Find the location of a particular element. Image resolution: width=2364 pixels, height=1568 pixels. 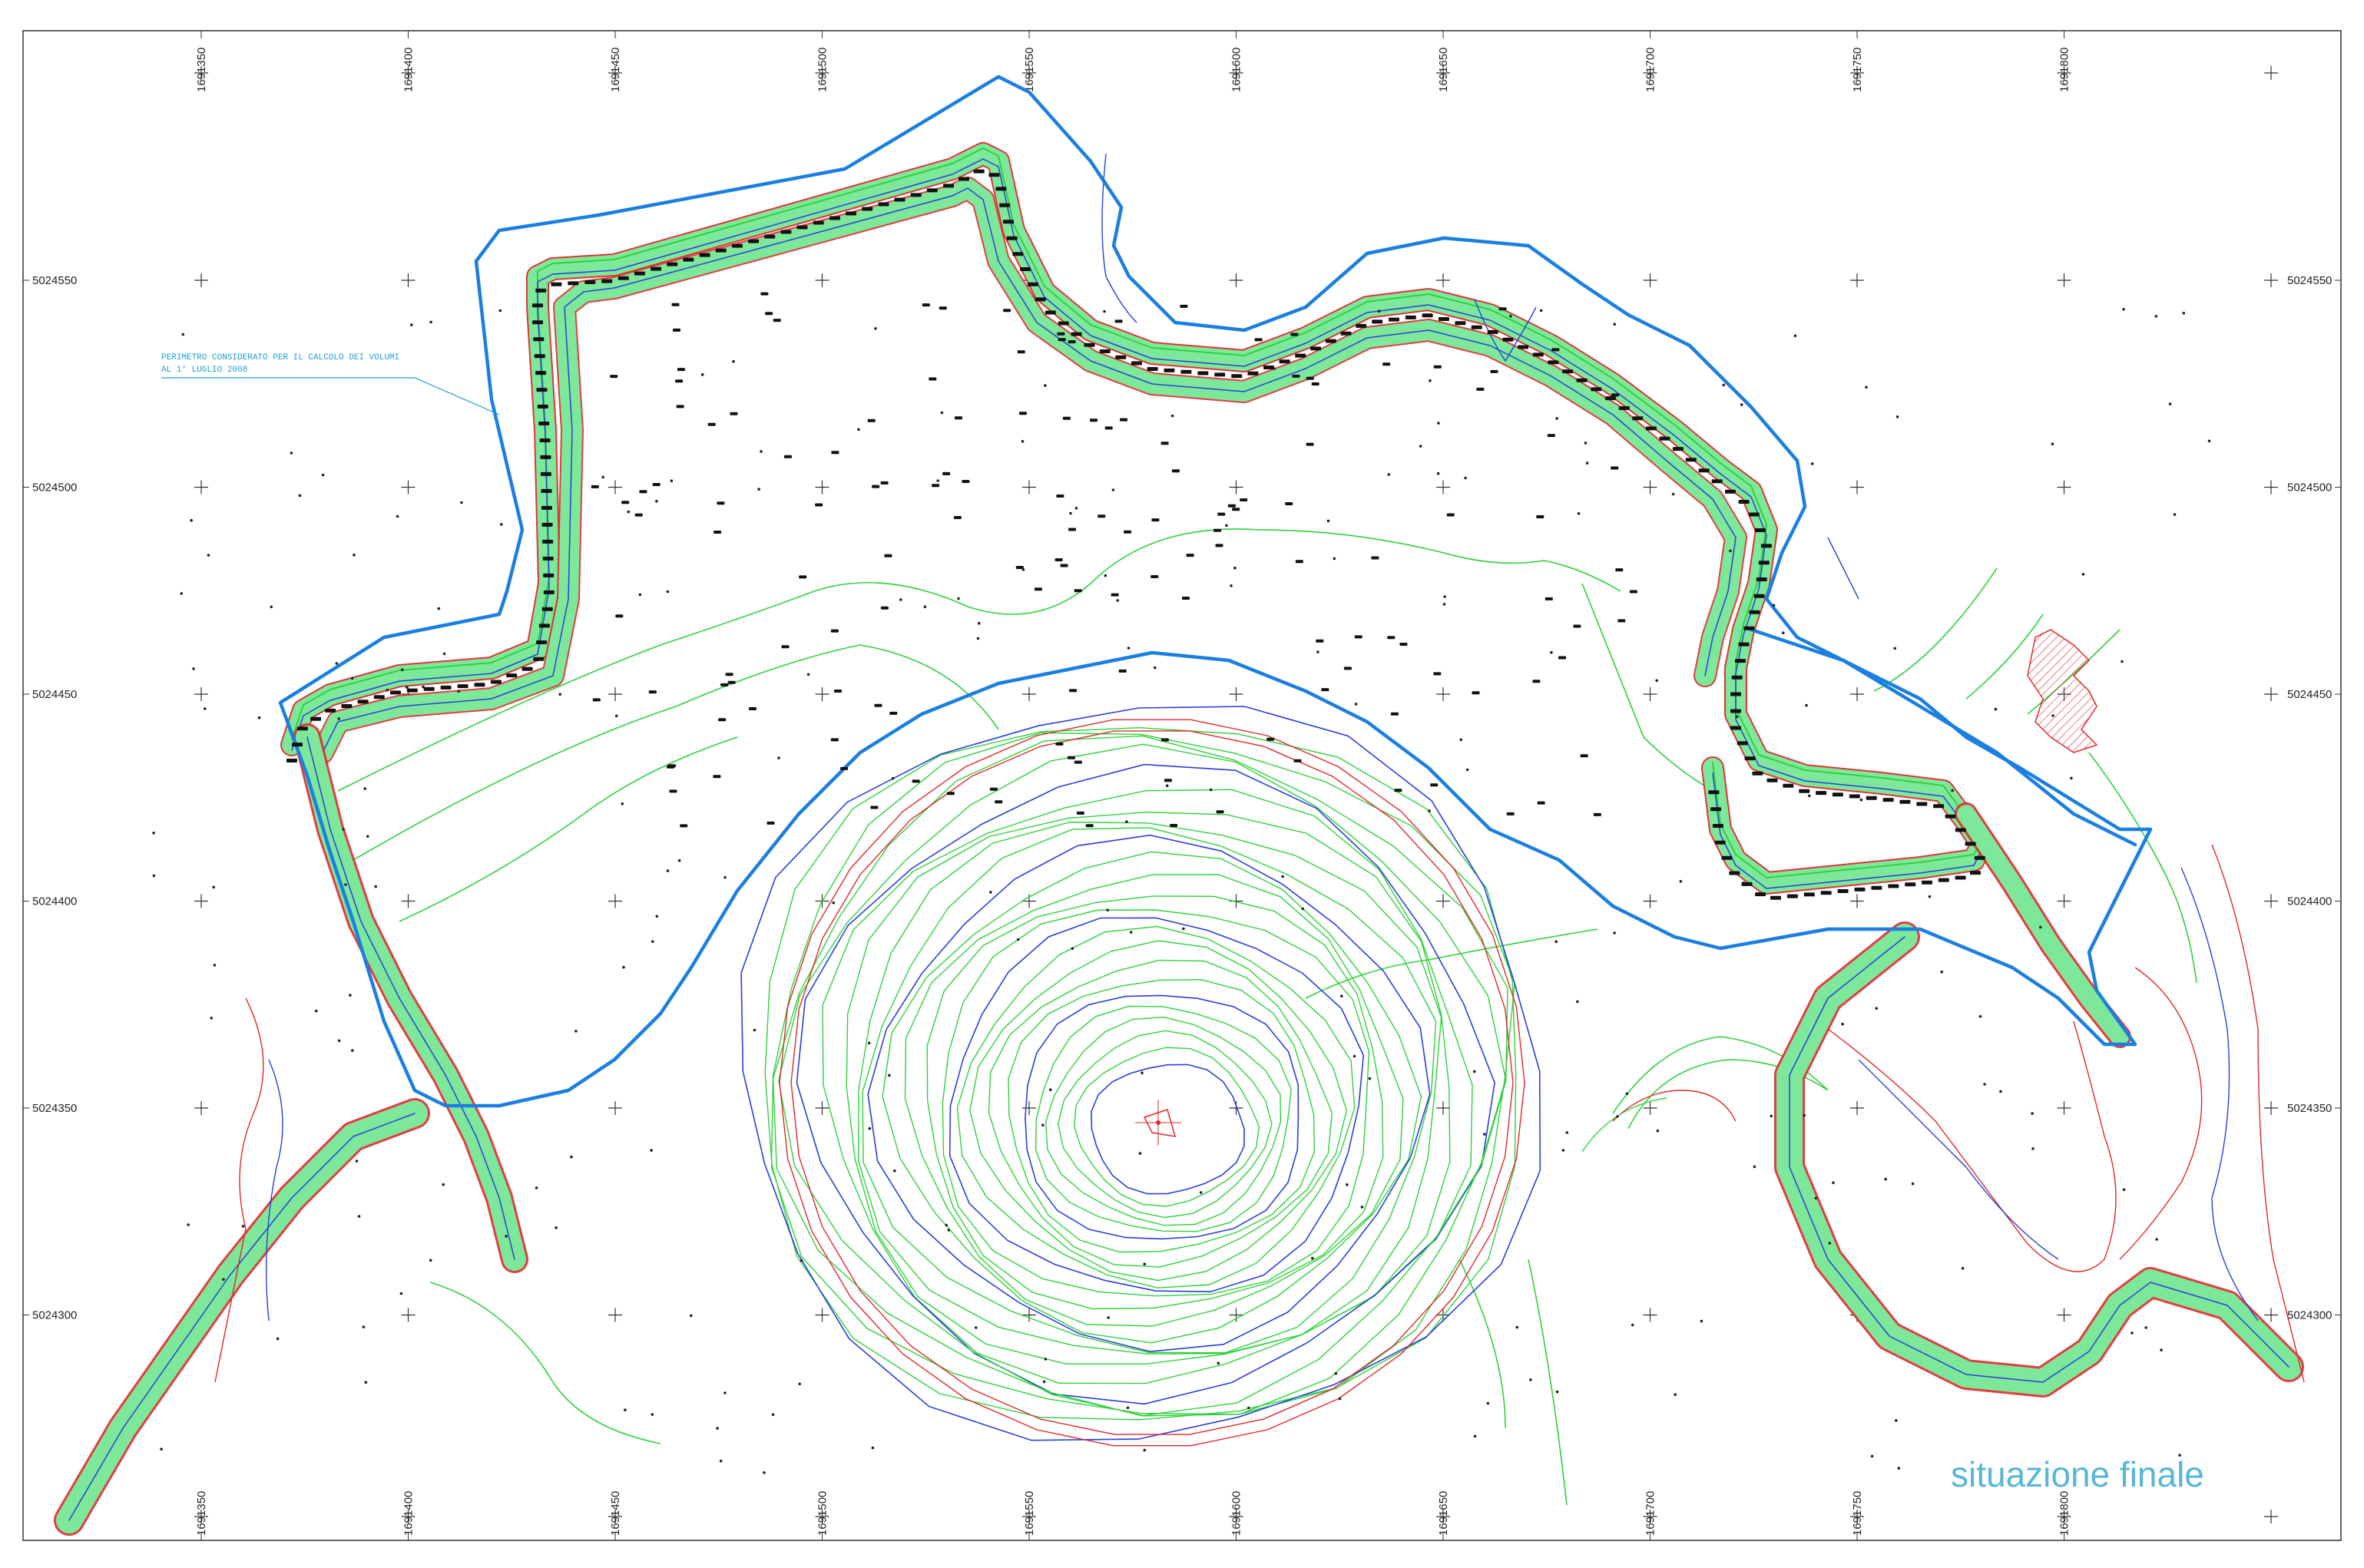

x-tick-label-top: 1691650 is located at coordinates (1443, 70).